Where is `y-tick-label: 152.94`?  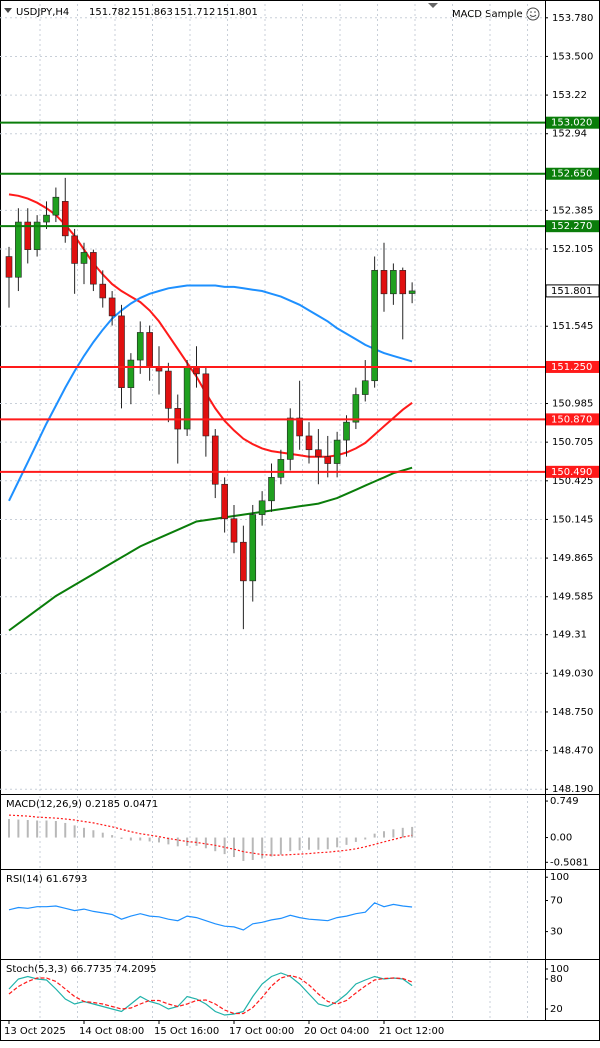
y-tick-label: 152.94 is located at coordinates (569, 134).